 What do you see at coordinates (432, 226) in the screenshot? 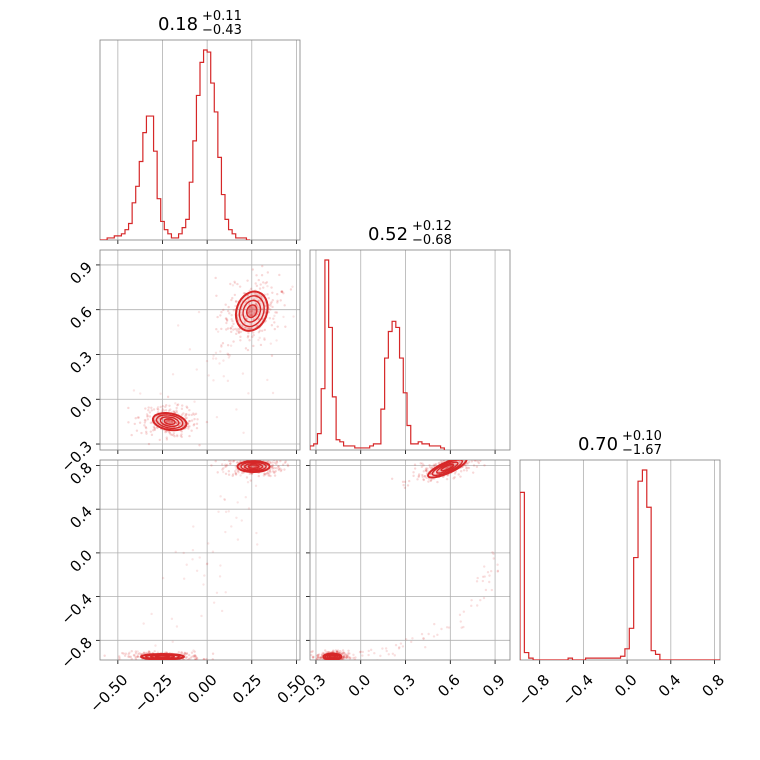
I see `title-upper-error: +0.12` at bounding box center [432, 226].